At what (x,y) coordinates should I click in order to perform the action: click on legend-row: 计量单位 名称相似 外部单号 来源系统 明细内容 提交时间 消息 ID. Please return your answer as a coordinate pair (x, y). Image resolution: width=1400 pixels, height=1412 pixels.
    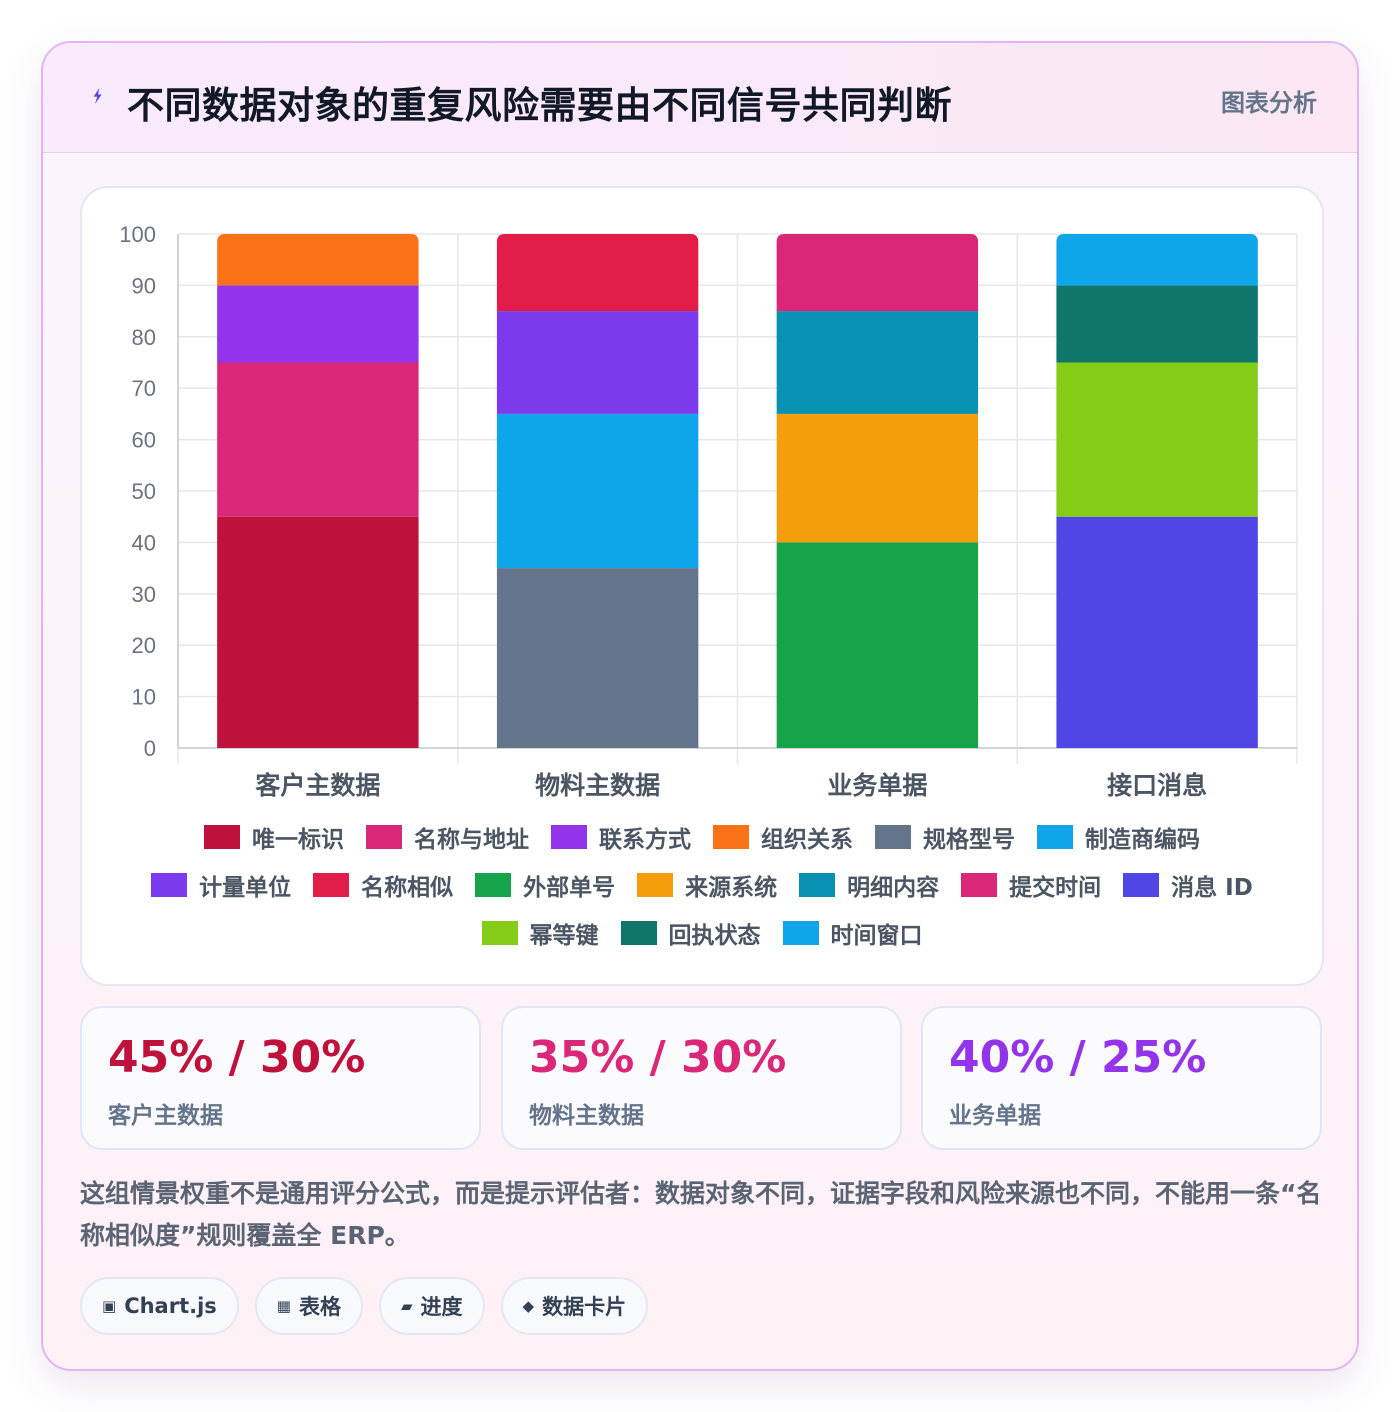
    Looking at the image, I should click on (702, 885).